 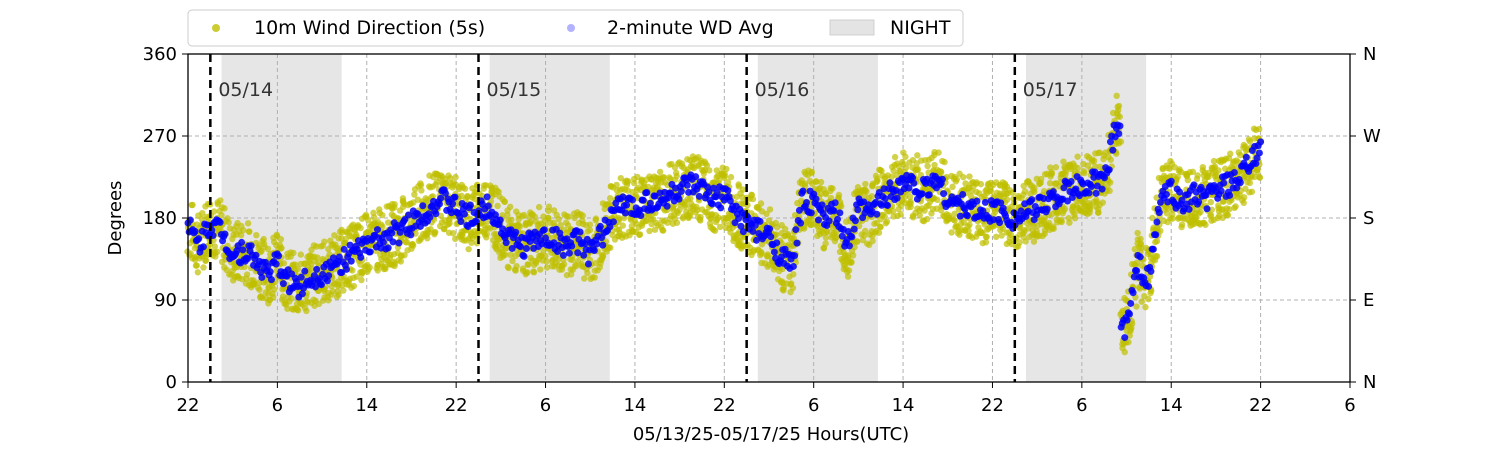 I want to click on day-marker-label: 05/14, so click(x=245, y=90).